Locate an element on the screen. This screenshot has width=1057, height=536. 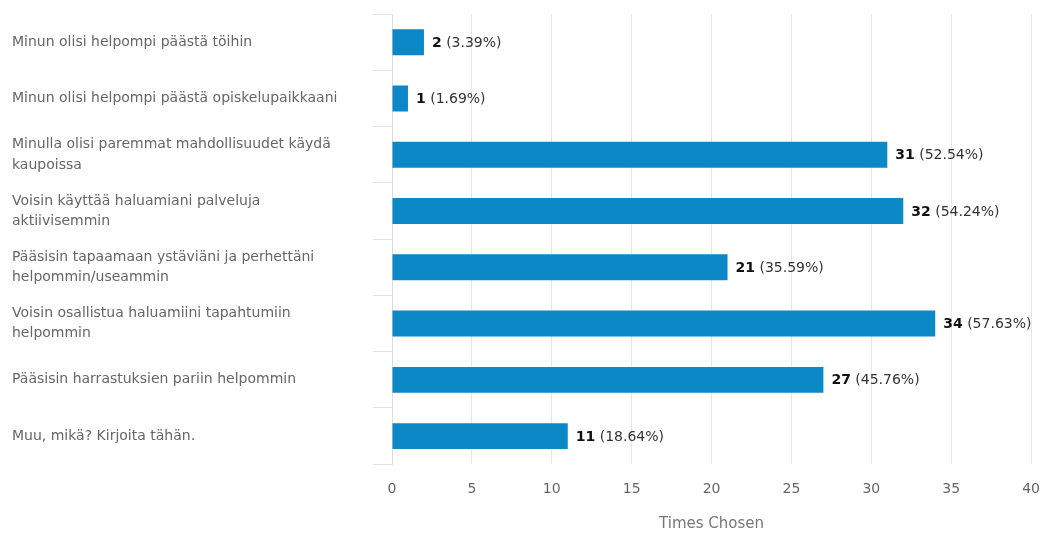
data-label: 32 (54.24%) is located at coordinates (955, 210).